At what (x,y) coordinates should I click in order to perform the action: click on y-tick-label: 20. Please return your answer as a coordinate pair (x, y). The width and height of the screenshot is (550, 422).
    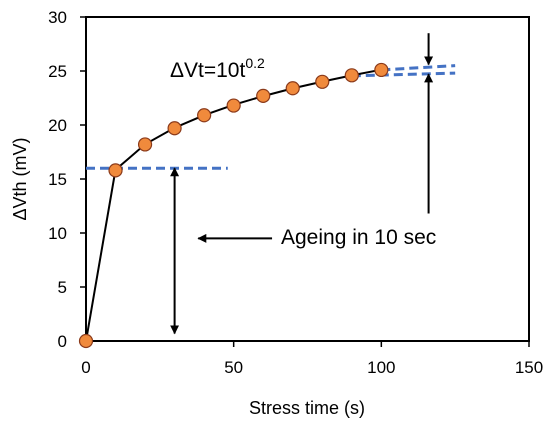
    Looking at the image, I should click on (57, 125).